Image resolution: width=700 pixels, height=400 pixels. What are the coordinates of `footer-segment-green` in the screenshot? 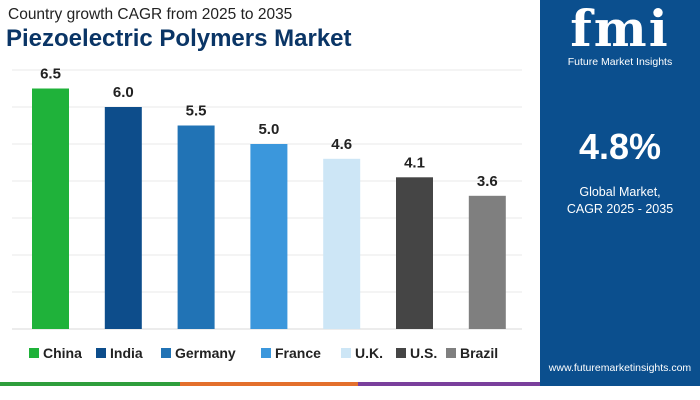 It's located at (90, 384).